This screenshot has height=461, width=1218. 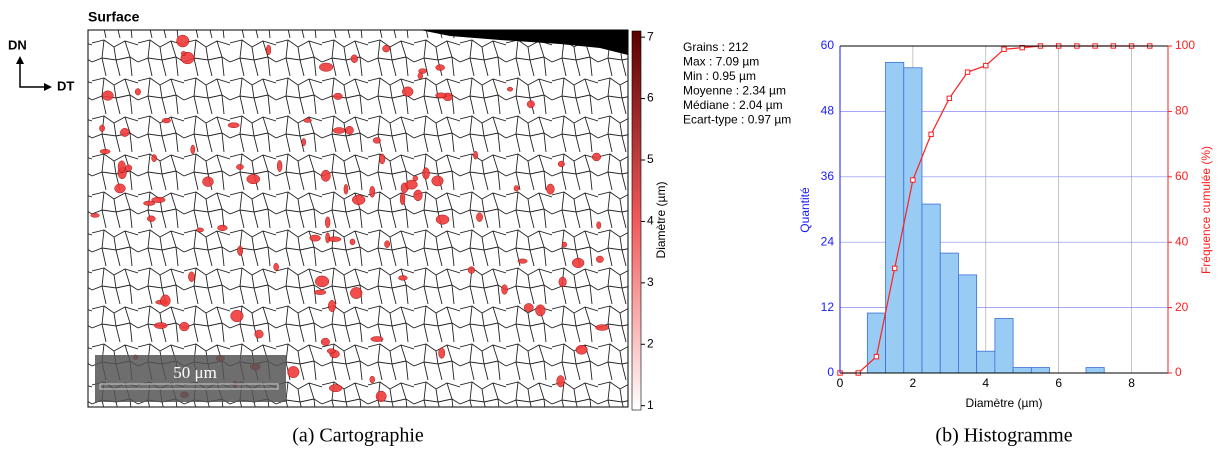 What do you see at coordinates (17, 44) in the screenshot?
I see `axis-dn: DN` at bounding box center [17, 44].